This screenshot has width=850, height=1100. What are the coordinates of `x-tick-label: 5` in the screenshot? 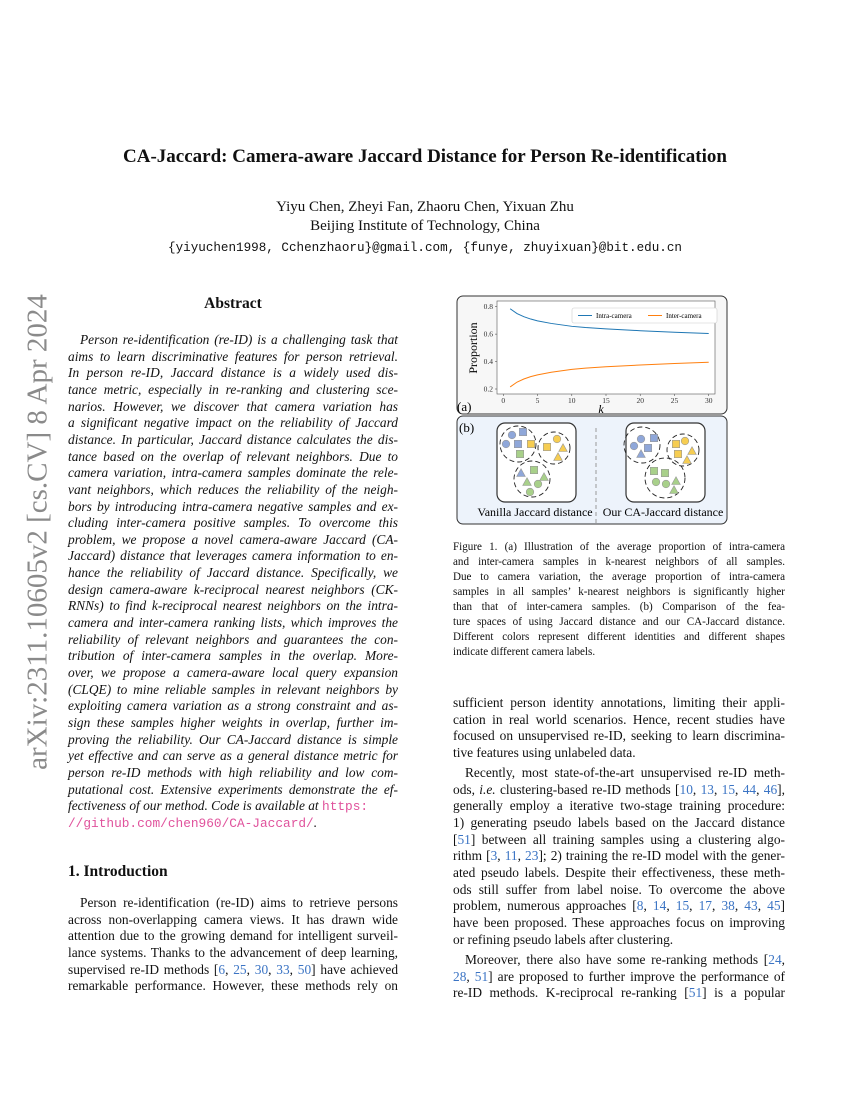 It's located at (538, 400).